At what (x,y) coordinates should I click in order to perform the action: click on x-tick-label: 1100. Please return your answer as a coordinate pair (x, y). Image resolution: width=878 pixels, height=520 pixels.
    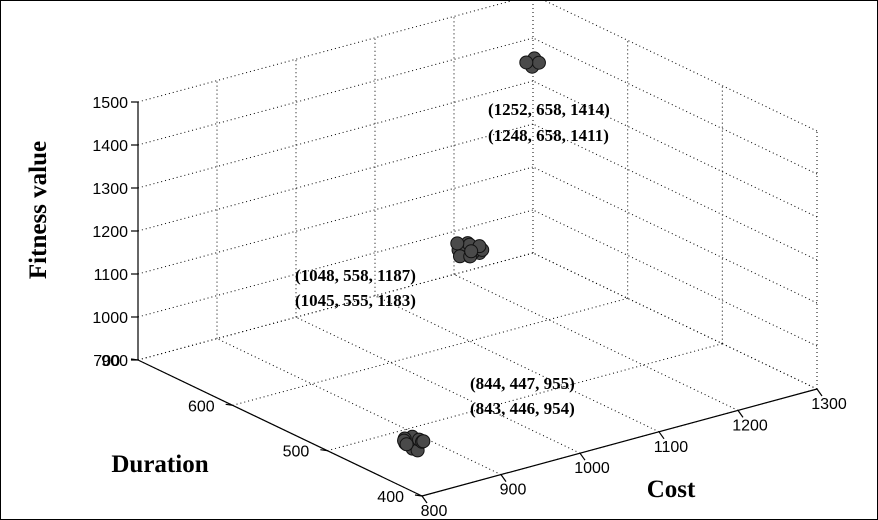
    Looking at the image, I should click on (671, 447).